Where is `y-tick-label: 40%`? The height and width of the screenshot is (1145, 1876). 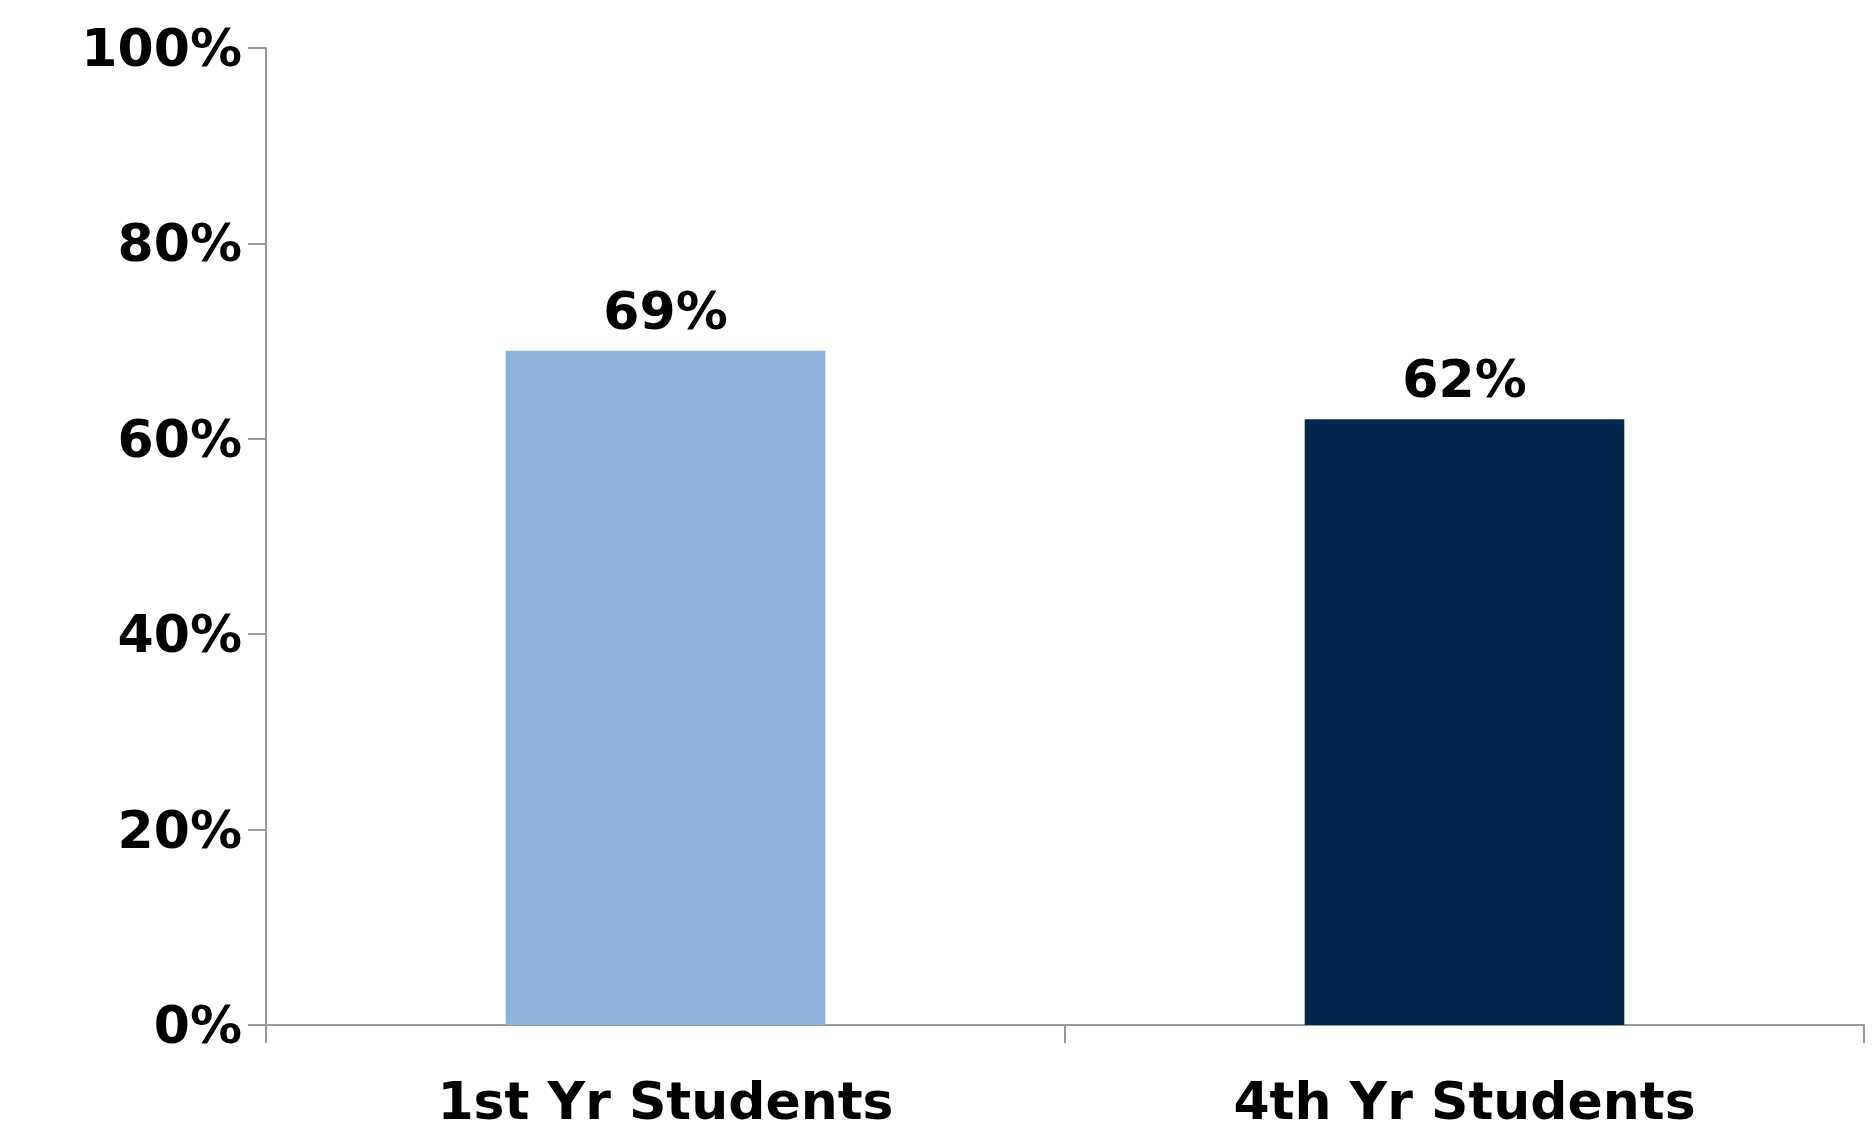 y-tick-label: 40% is located at coordinates (179, 634).